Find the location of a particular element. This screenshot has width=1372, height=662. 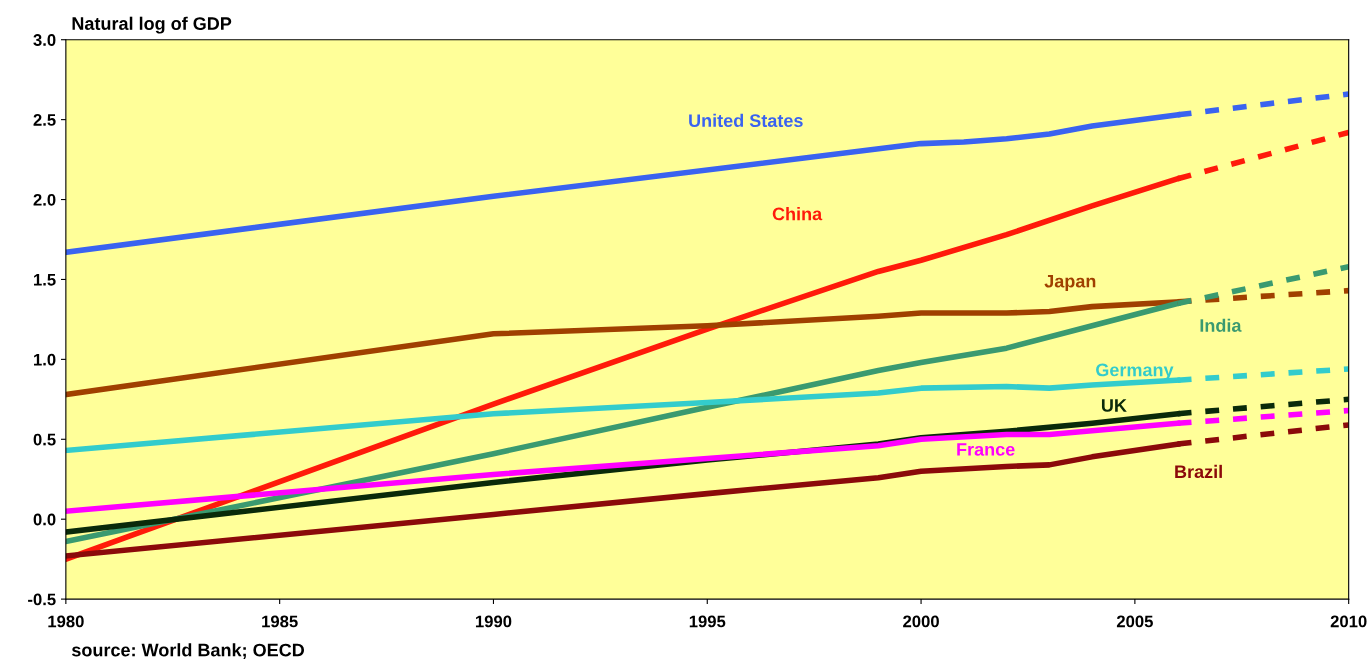

y-tick-label: 3.0 is located at coordinates (44, 40).